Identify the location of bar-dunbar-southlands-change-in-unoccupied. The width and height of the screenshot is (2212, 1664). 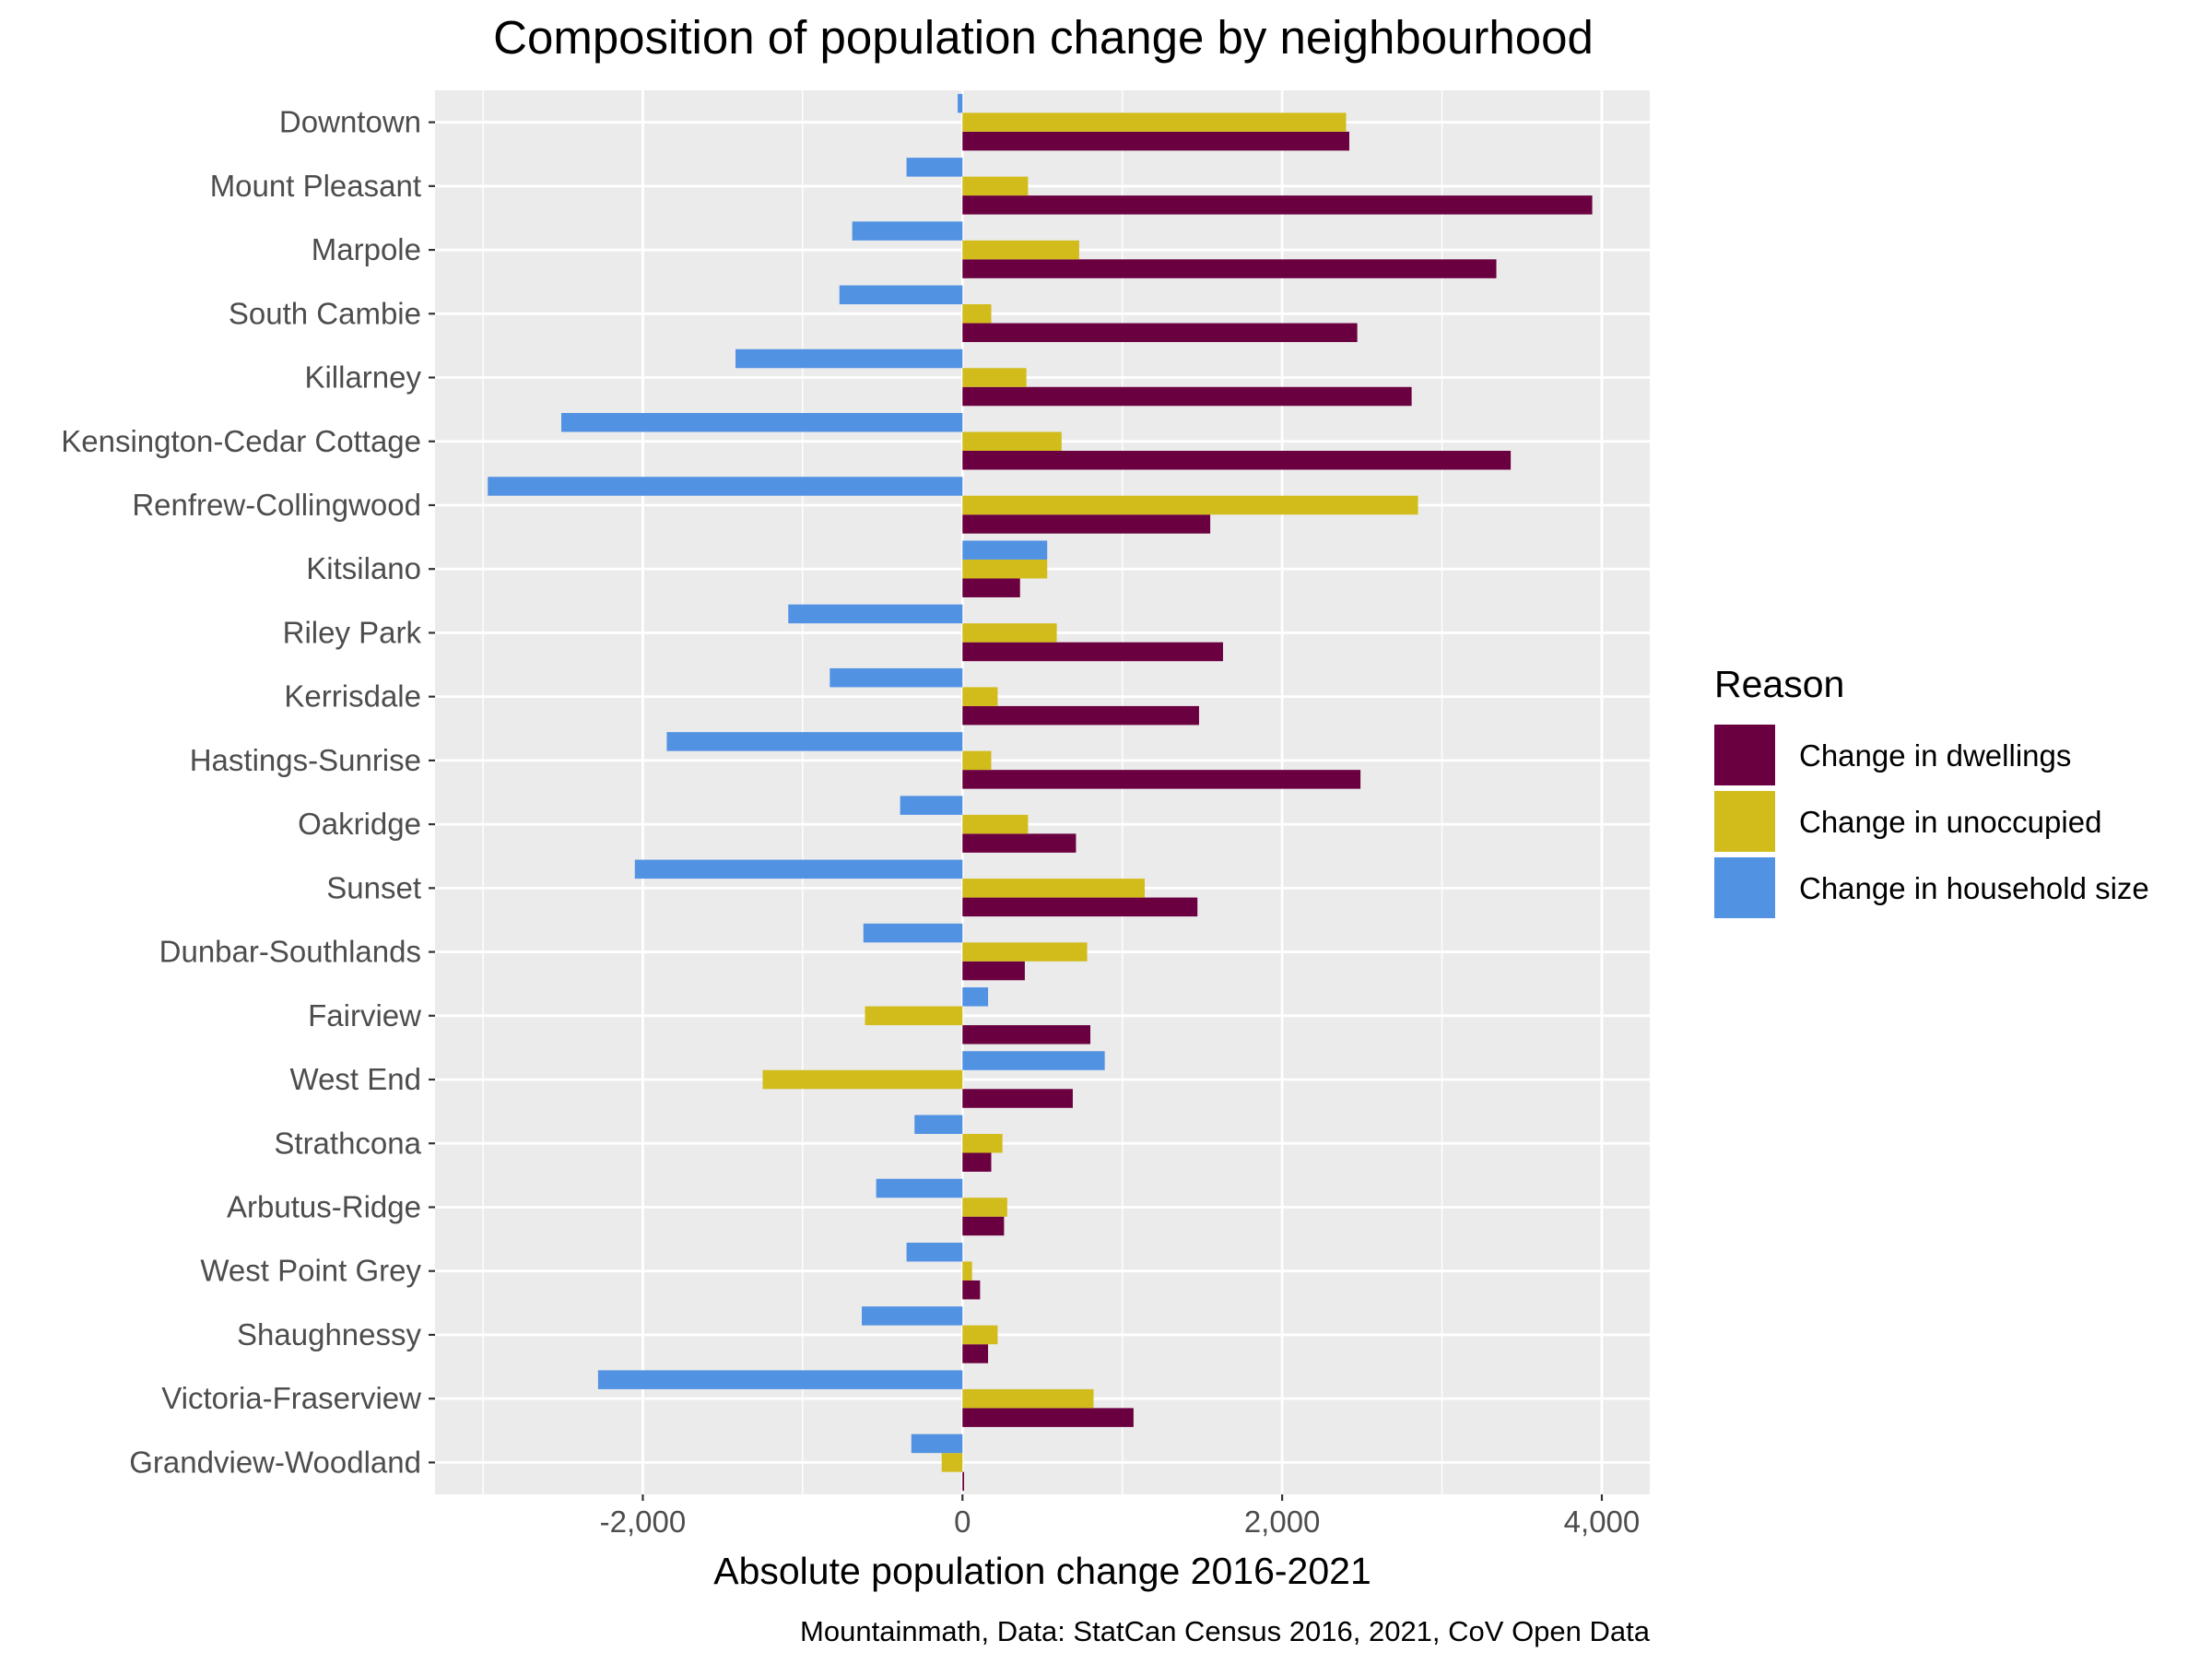
(1025, 952).